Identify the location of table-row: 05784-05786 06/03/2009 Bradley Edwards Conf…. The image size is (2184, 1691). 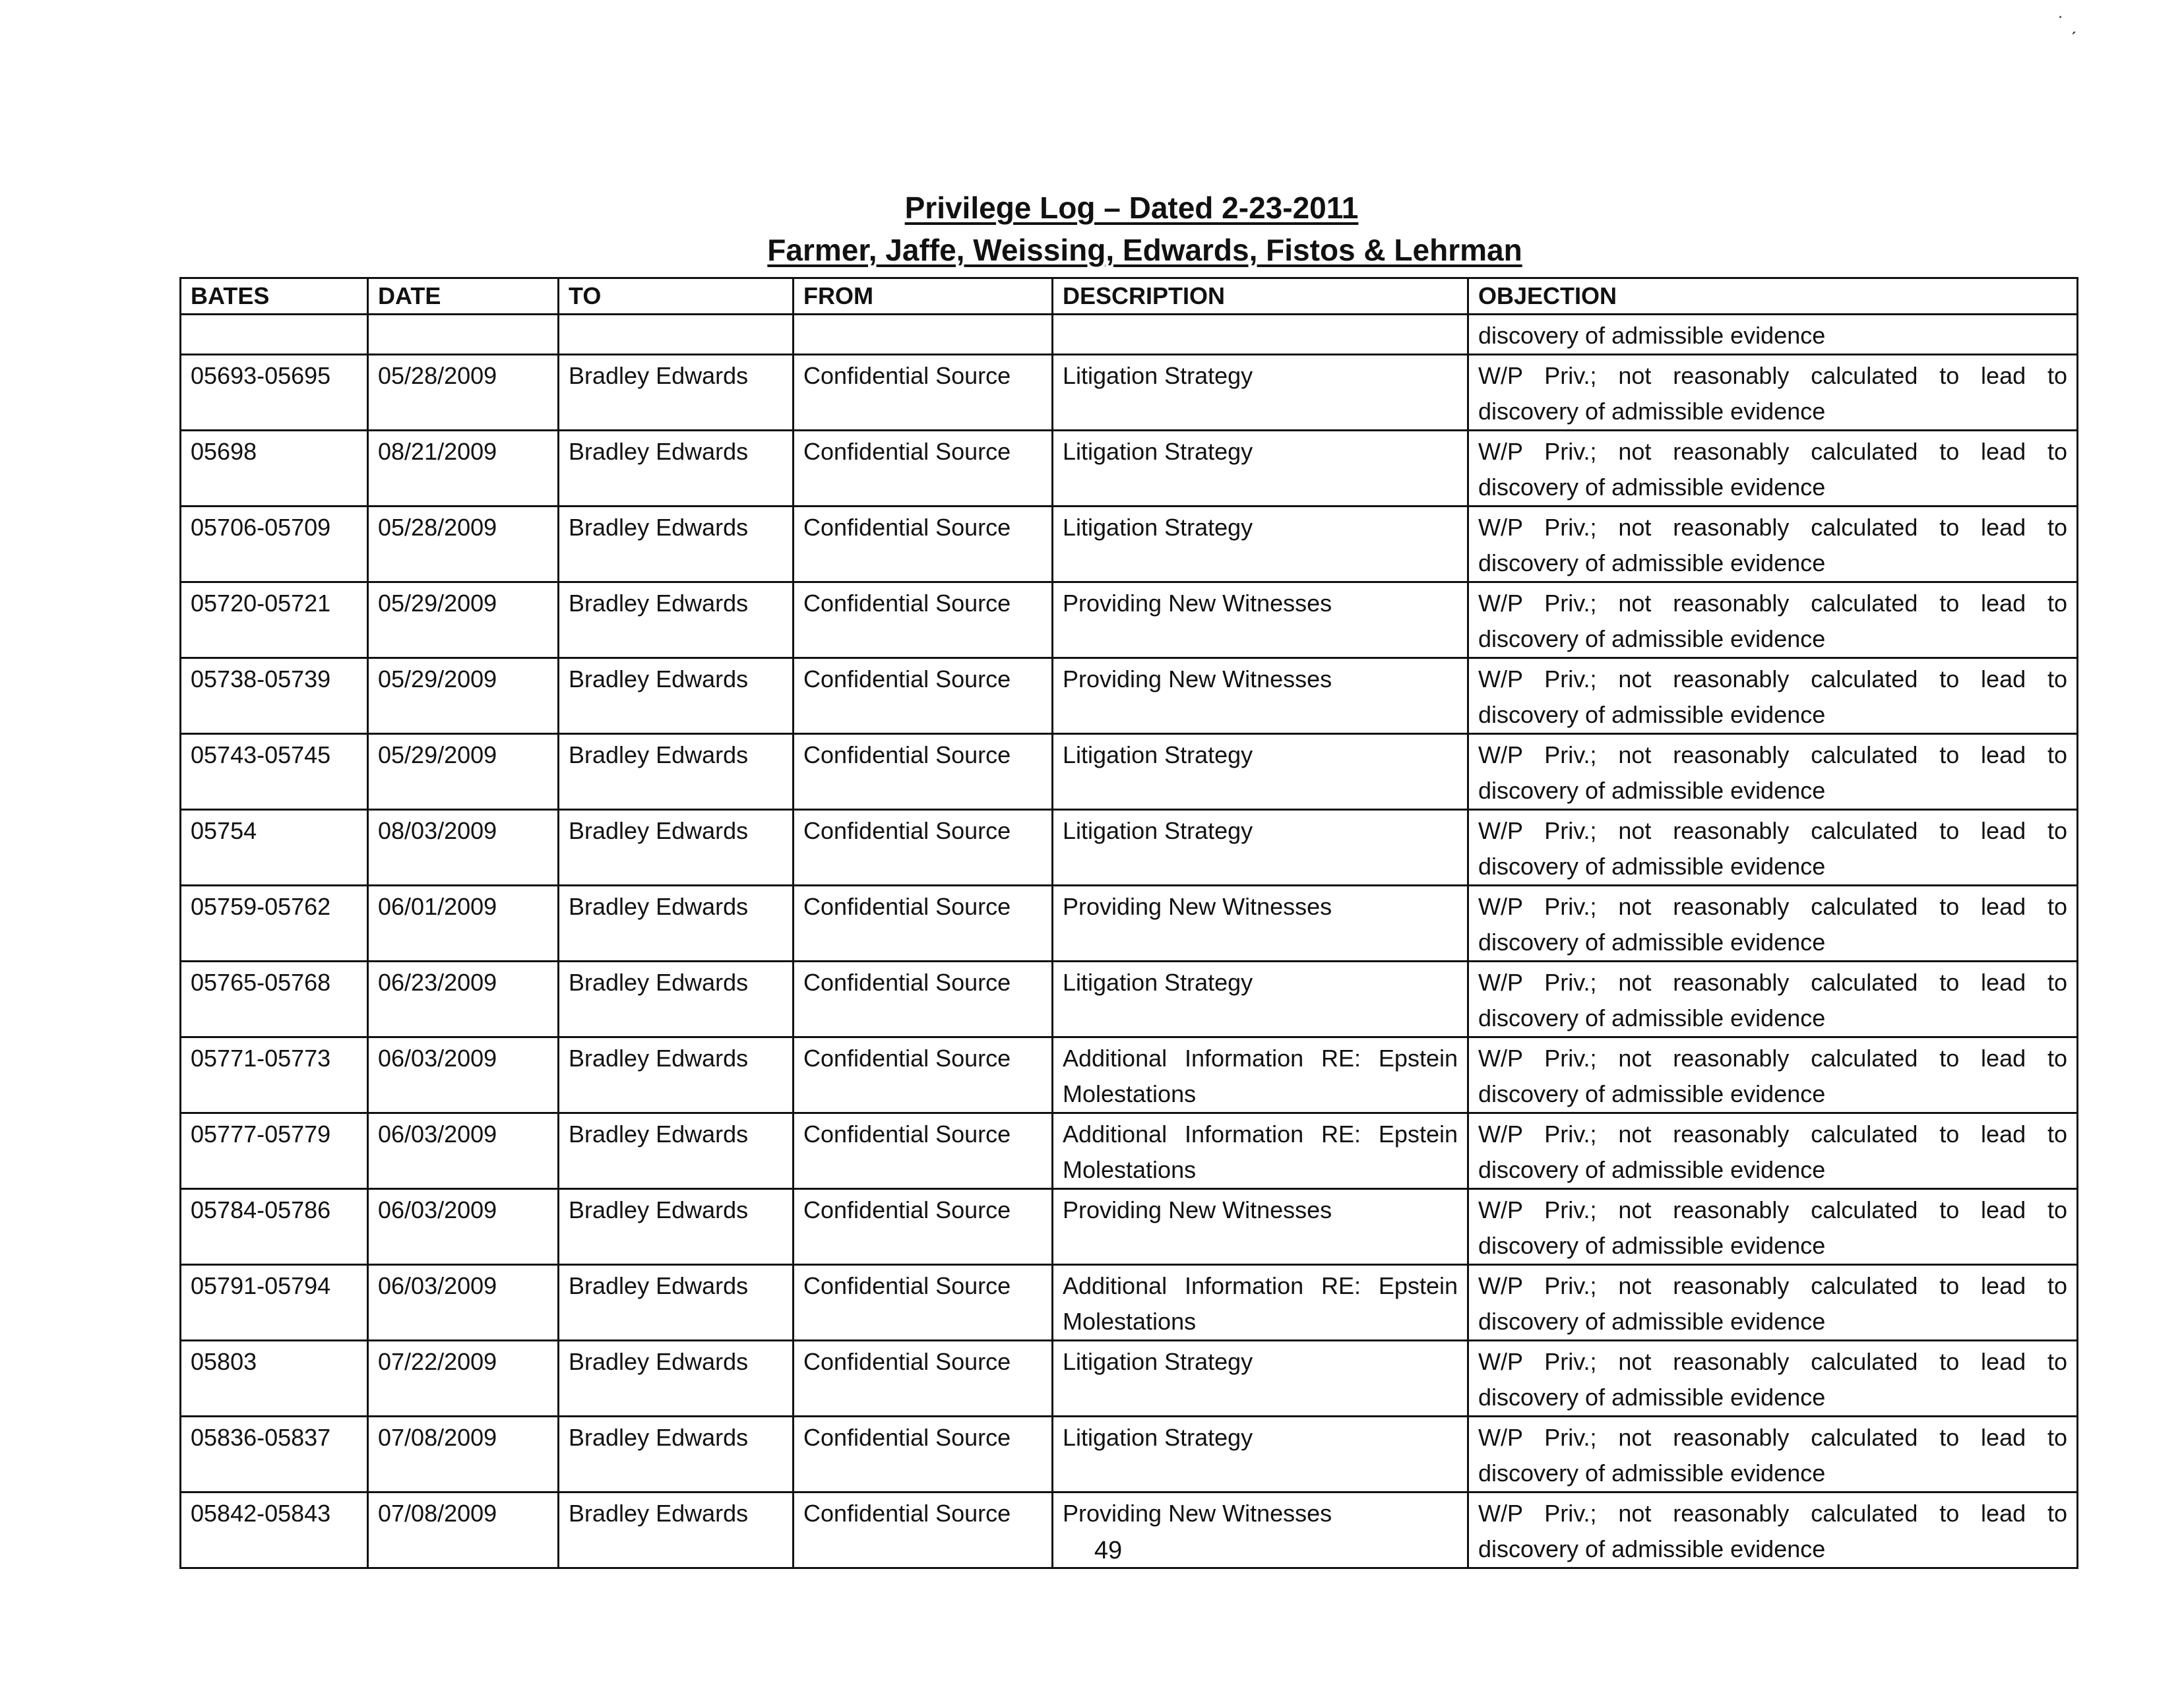
(1128, 1227).